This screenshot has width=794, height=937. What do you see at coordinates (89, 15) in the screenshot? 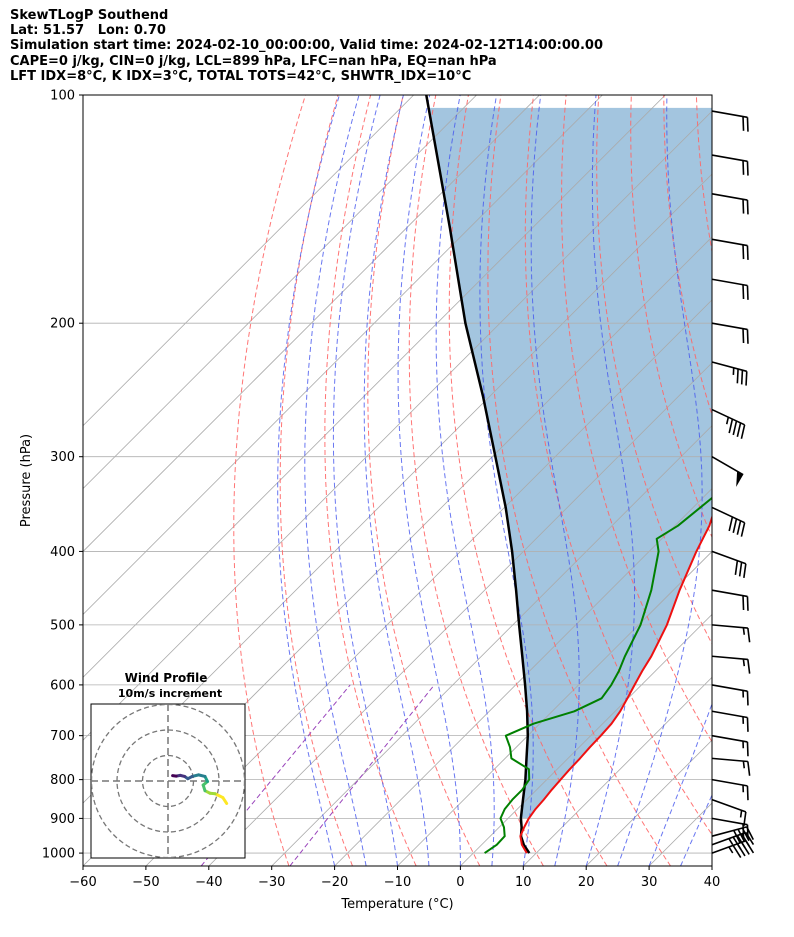
I see `chart-title: SkewTLogP Southend` at bounding box center [89, 15].